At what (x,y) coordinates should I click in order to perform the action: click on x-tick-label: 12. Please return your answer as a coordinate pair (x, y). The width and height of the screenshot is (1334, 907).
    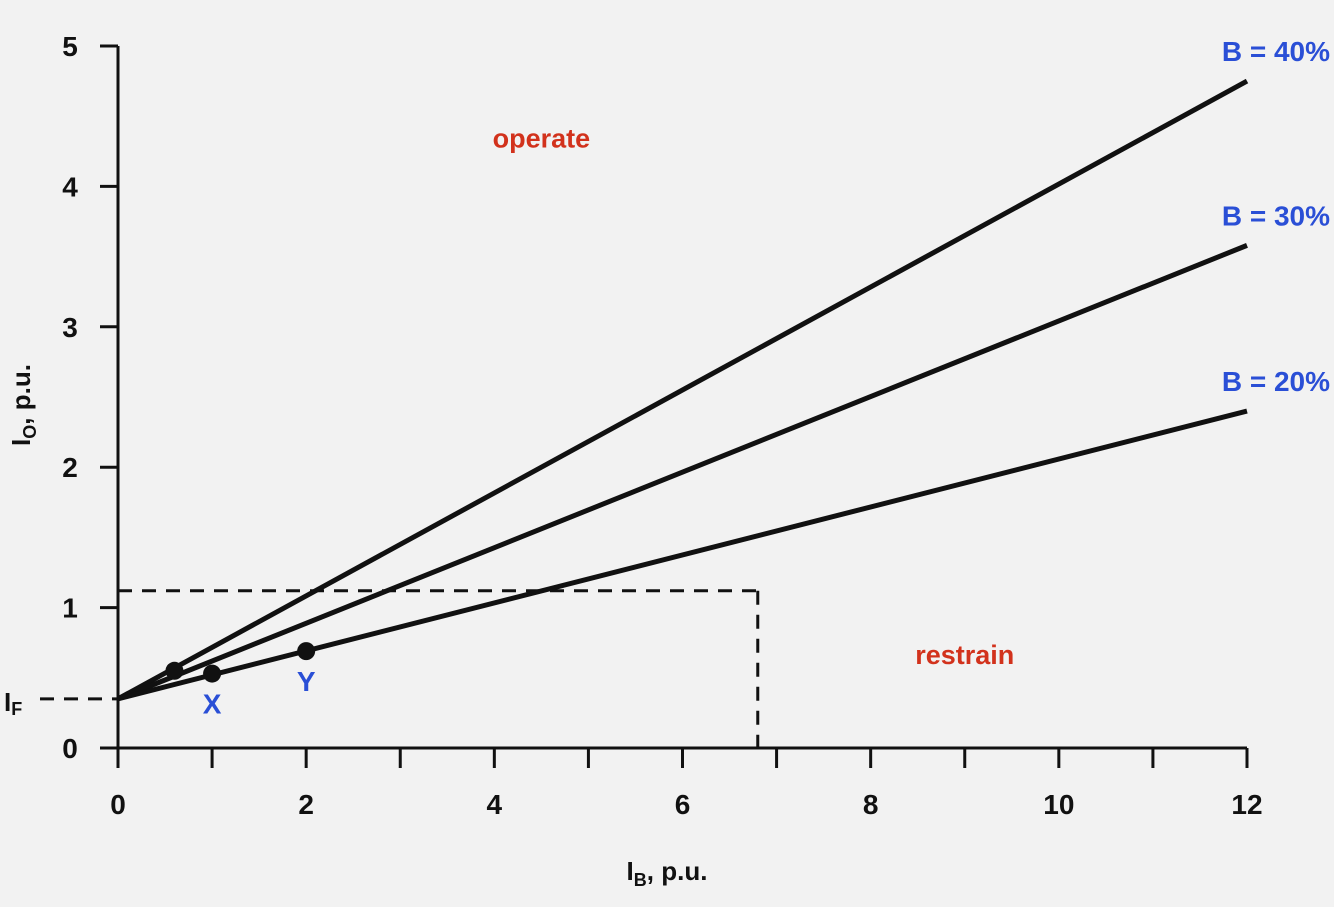
    Looking at the image, I should click on (1246, 804).